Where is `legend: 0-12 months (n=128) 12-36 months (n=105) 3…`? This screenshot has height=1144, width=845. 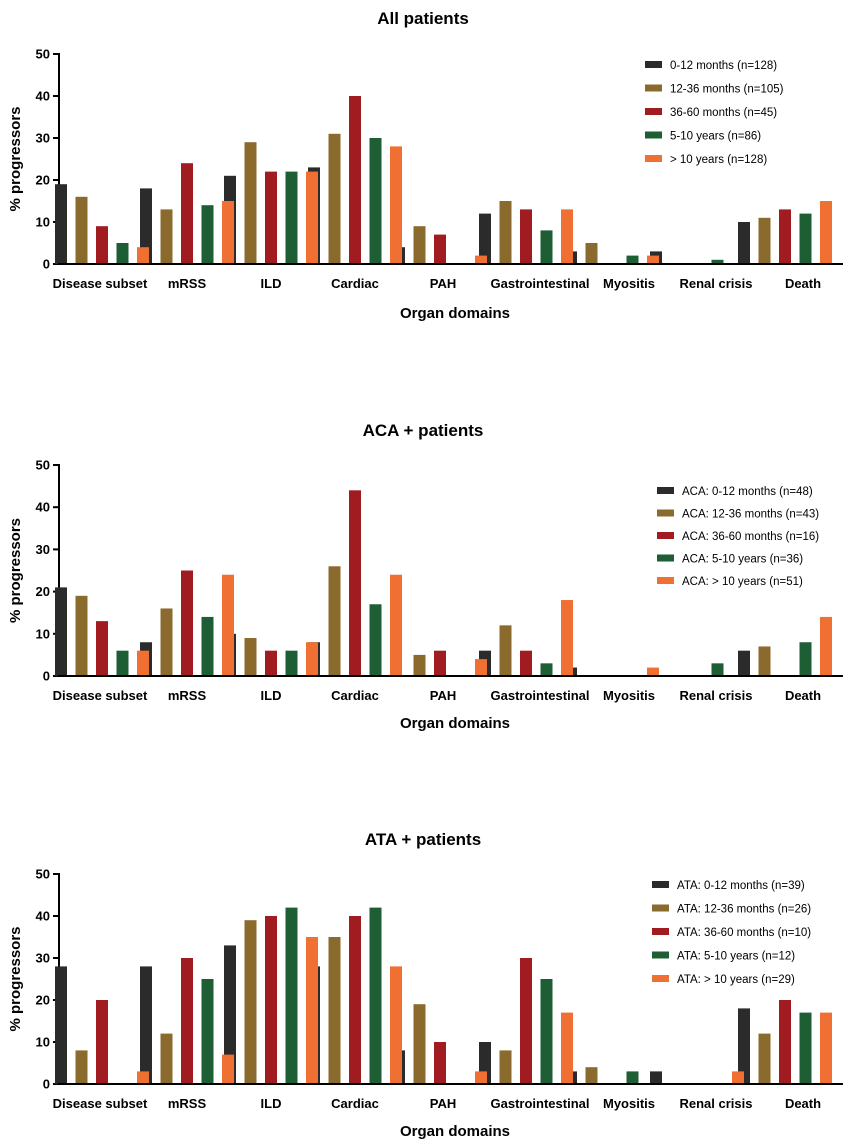
legend: 0-12 months (n=128) 12-36 months (n=105) 3… is located at coordinates (714, 113).